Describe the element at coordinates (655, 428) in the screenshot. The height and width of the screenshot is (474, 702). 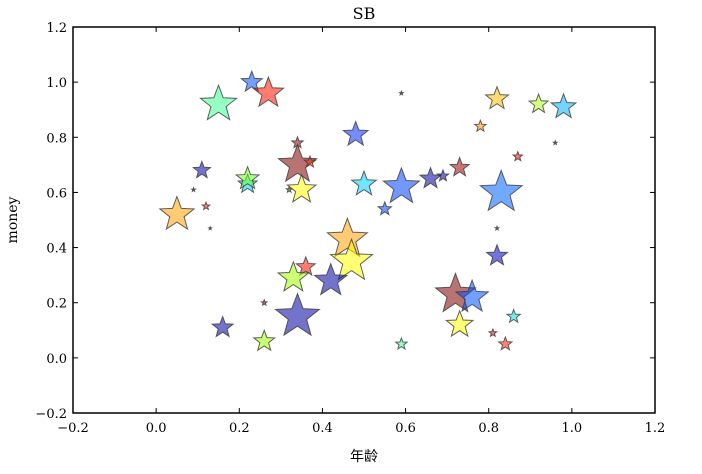
I see `x-tick-label-7: 1.2` at that location.